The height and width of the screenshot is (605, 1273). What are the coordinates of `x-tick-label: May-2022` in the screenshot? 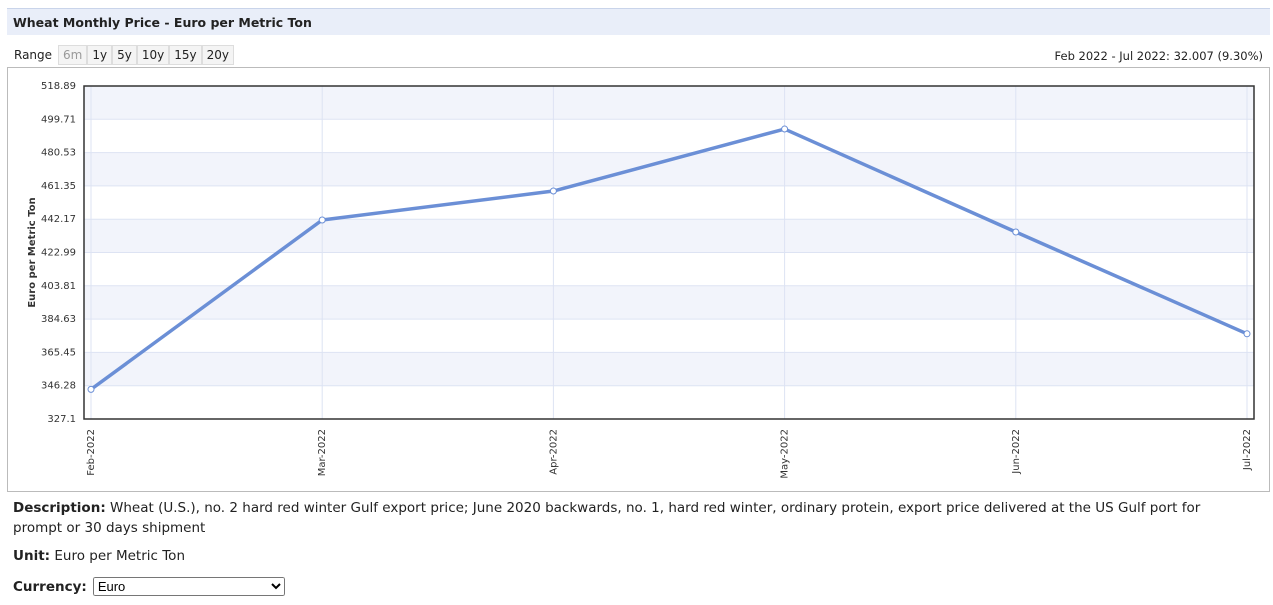 It's located at (785, 454).